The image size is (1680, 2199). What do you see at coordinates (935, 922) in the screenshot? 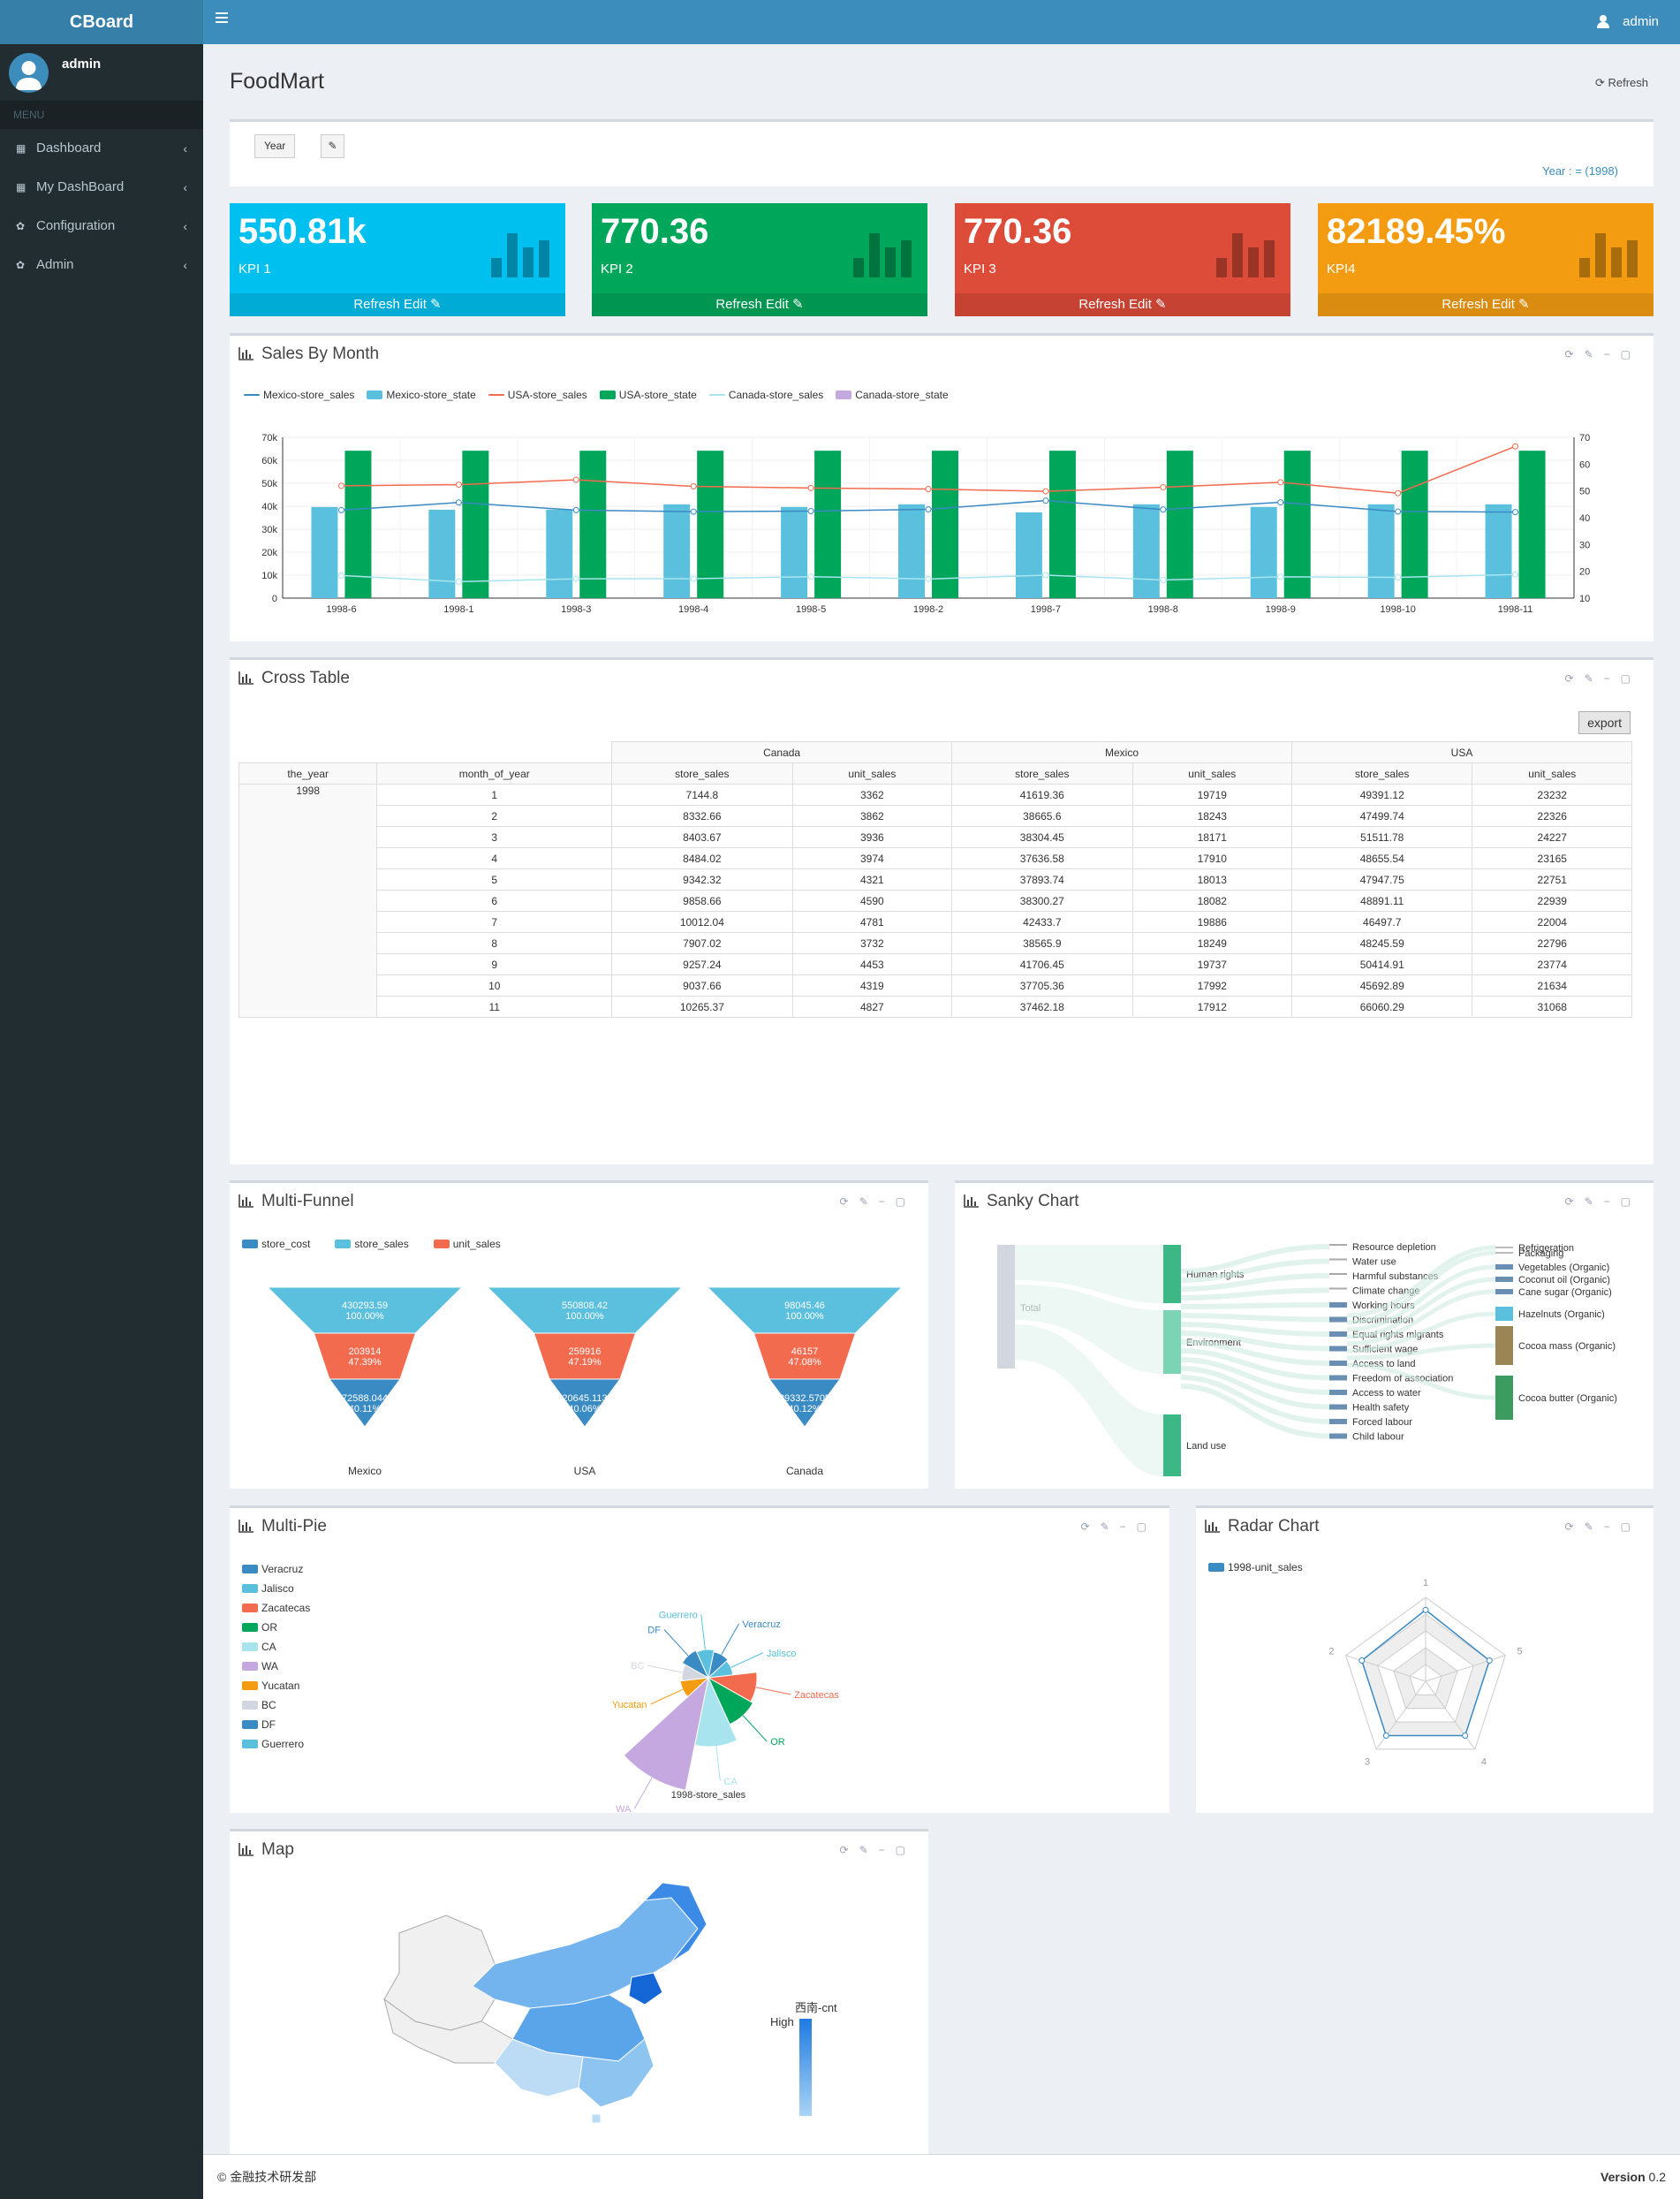
I see `table-row: 7 10012.04 4781 42433.7 19886 46497.7 22004` at bounding box center [935, 922].